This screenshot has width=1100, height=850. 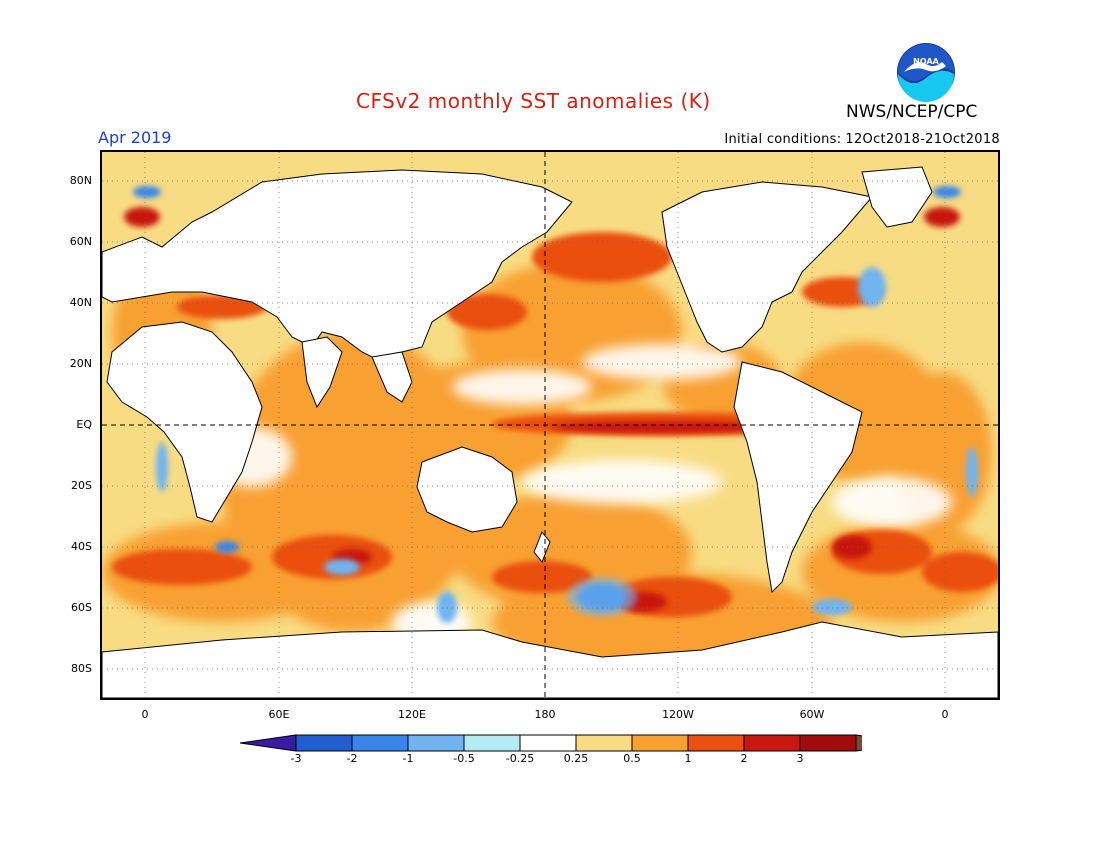 I want to click on initial-conditions: Initial conditions: 12Oct2018-21Oct2018, so click(x=860, y=139).